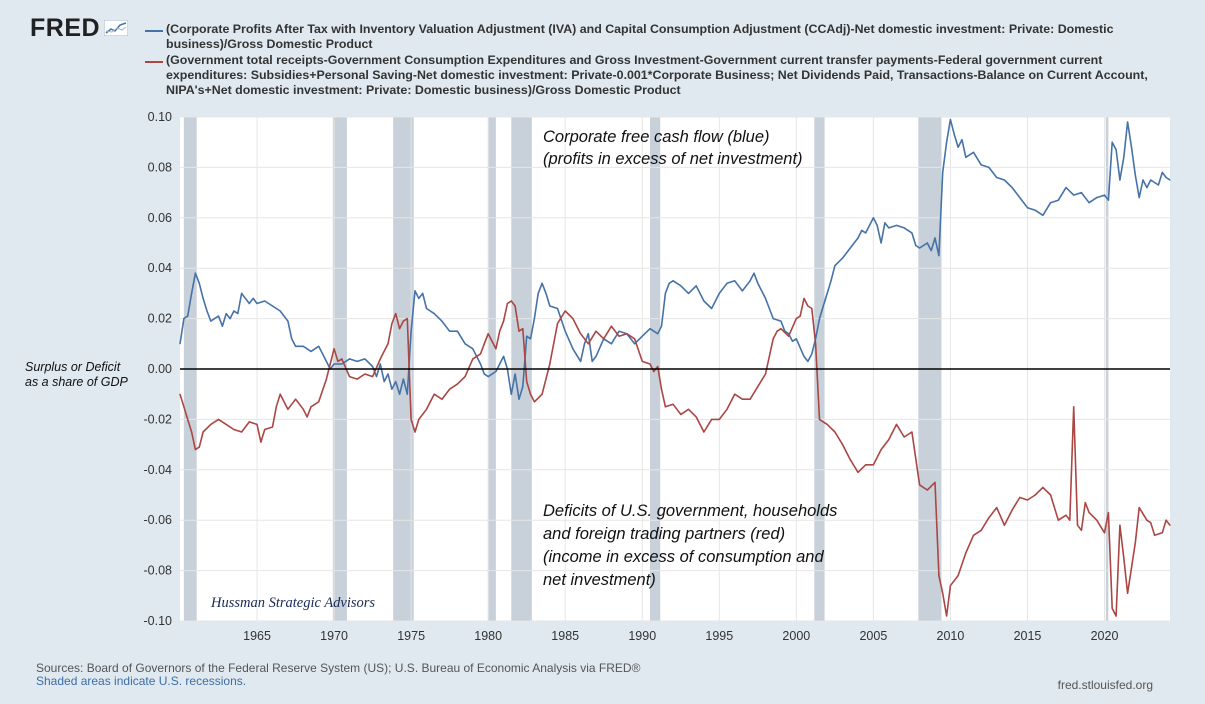  Describe the element at coordinates (141, 681) in the screenshot. I see `recessions-note: Shaded areas indicate U.S. recessions.` at that location.